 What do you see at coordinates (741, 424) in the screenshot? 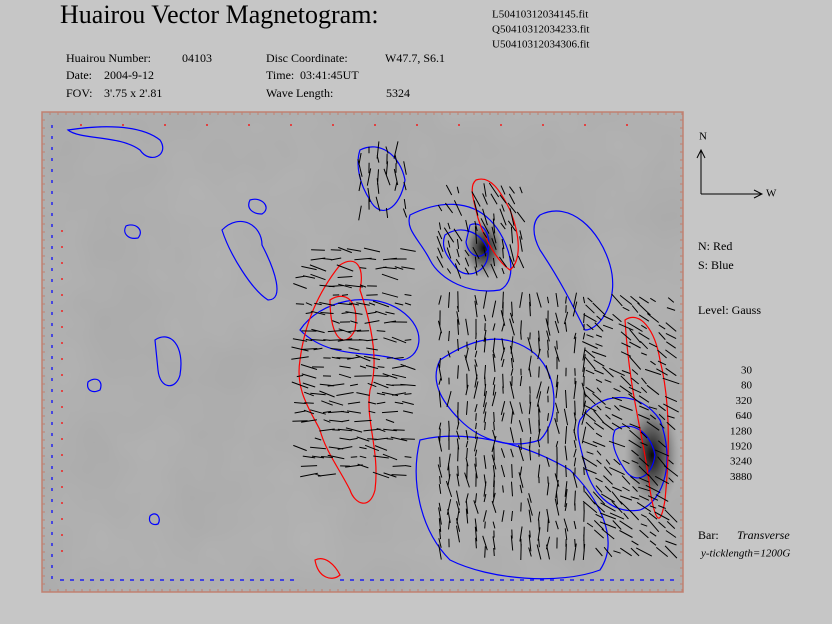
I see `level-list: 30 80 320 640 1280 1920 3240 3880` at bounding box center [741, 424].